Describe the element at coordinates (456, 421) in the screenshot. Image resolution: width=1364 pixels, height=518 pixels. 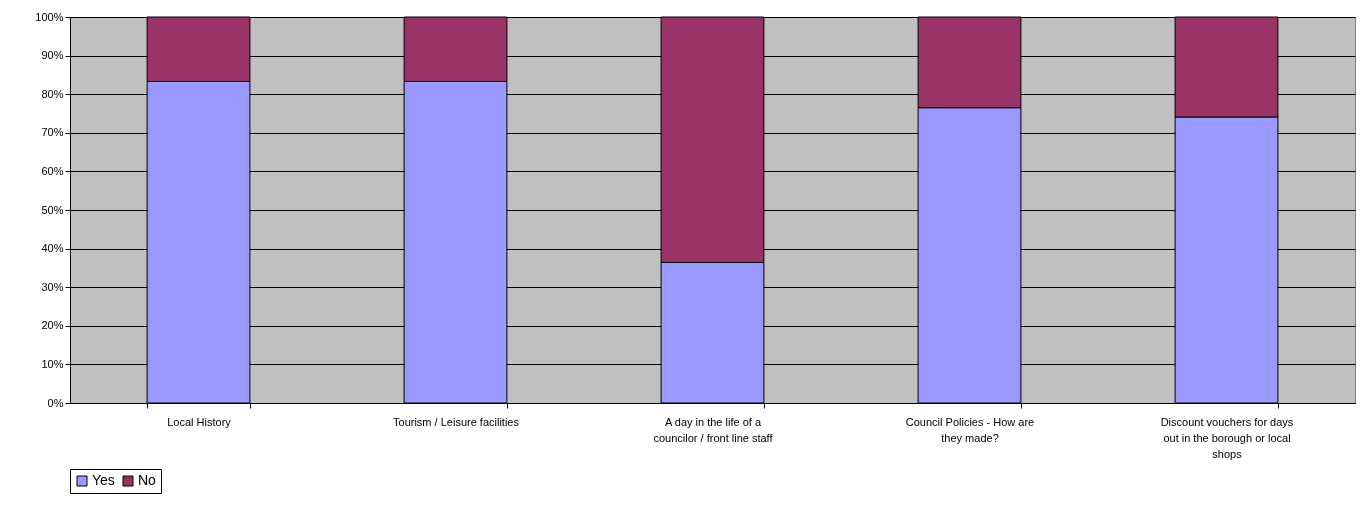
I see `x-tick-label: Tourism / Leisure facilities` at that location.